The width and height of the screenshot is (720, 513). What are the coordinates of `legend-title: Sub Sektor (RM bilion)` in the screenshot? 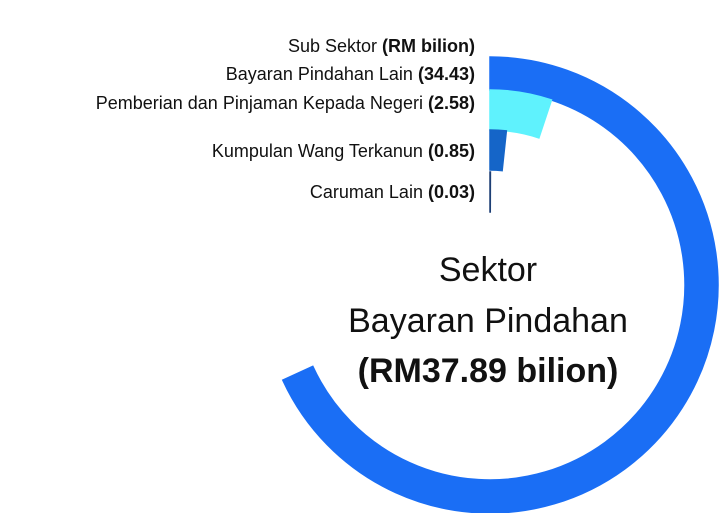 It's located at (381, 46).